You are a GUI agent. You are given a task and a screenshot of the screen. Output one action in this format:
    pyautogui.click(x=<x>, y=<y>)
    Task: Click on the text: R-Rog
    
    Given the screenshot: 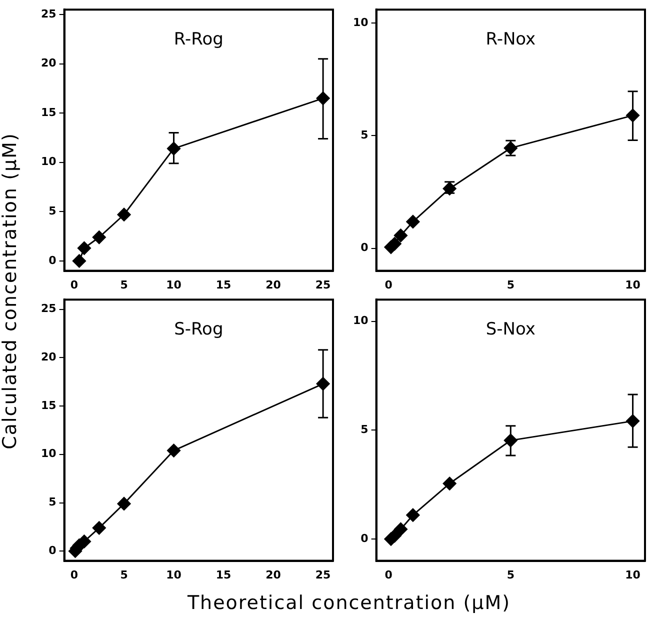 What is the action you would take?
    pyautogui.click(x=199, y=40)
    